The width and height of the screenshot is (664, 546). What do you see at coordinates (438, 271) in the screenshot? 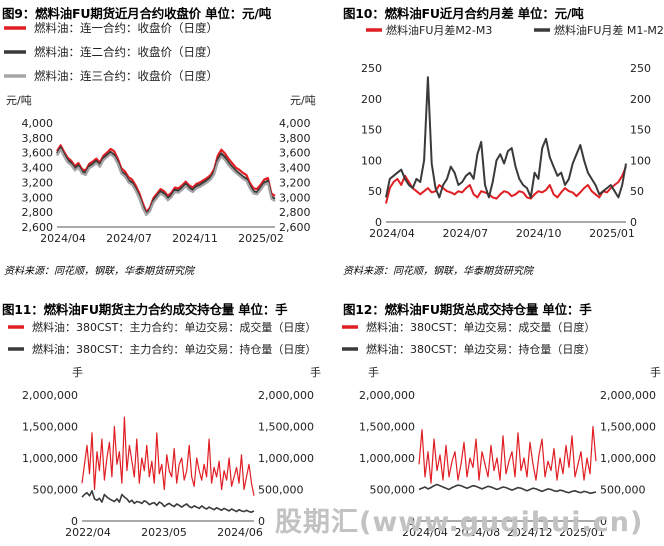
I see `figure-10-source: 资料来源：同花顺，钢联，华泰期货研究院` at bounding box center [438, 271].